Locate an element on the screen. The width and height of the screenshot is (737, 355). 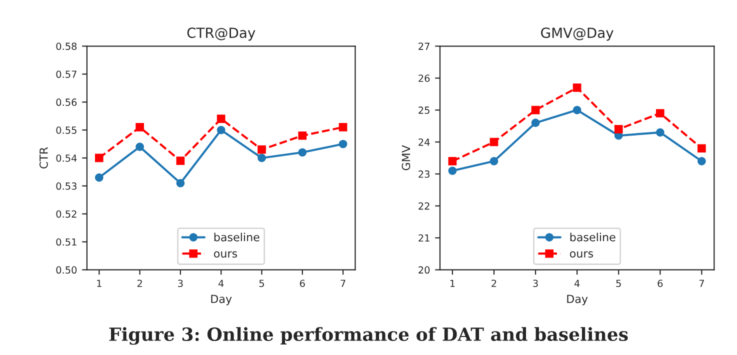
y-tick-label: 0.52 is located at coordinates (66, 214).